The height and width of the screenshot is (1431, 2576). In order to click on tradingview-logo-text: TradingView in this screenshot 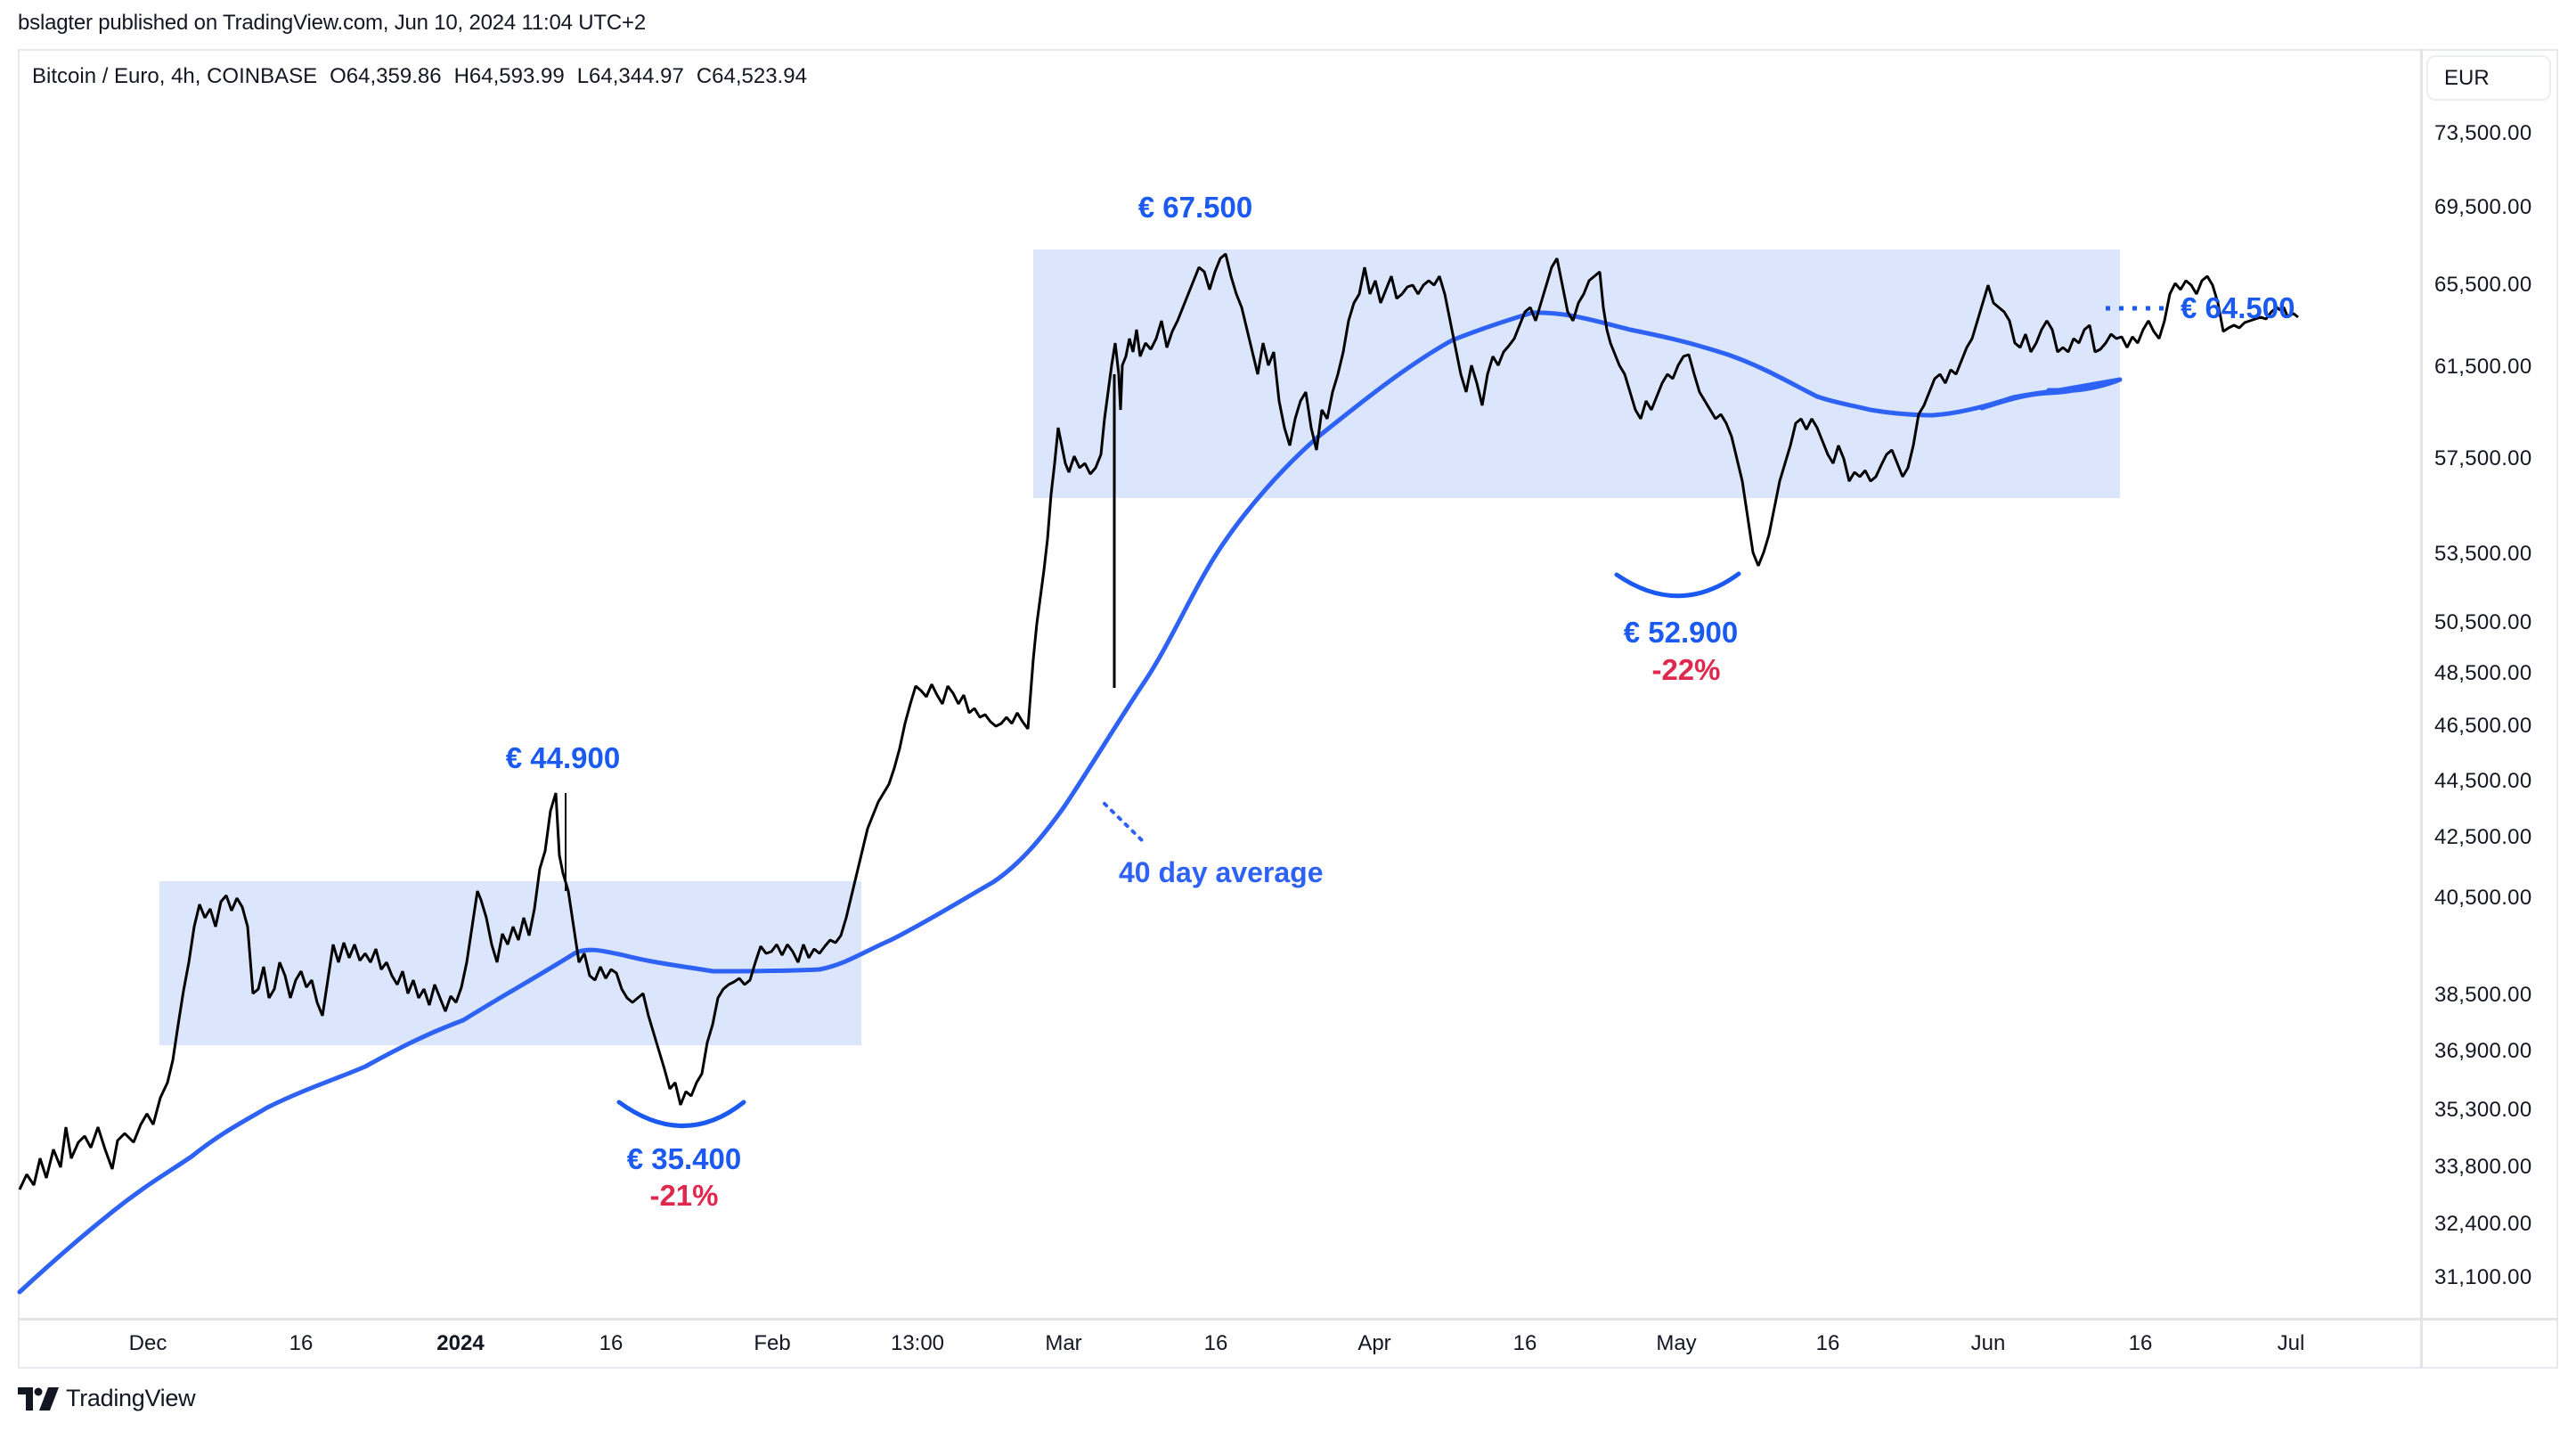, I will do `click(131, 1398)`.